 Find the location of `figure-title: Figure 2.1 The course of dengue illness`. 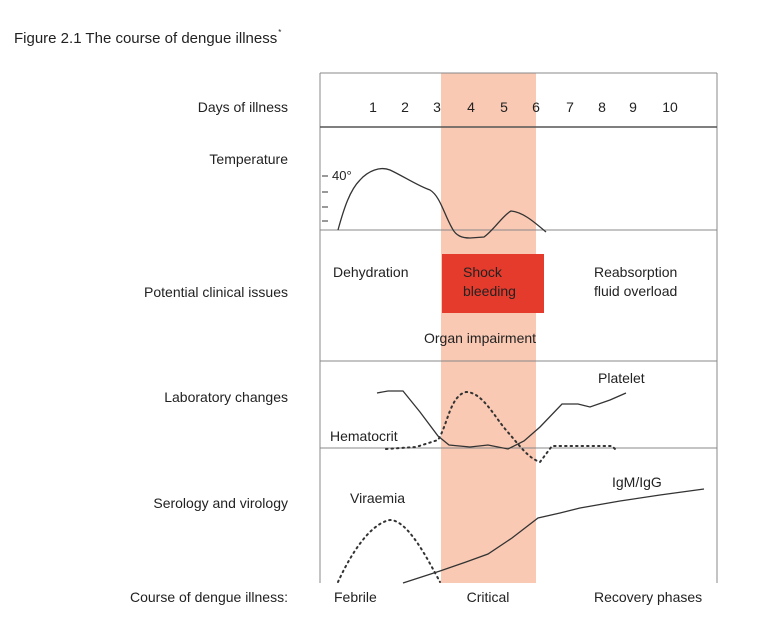

figure-title: Figure 2.1 The course of dengue illness is located at coordinates (145, 38).